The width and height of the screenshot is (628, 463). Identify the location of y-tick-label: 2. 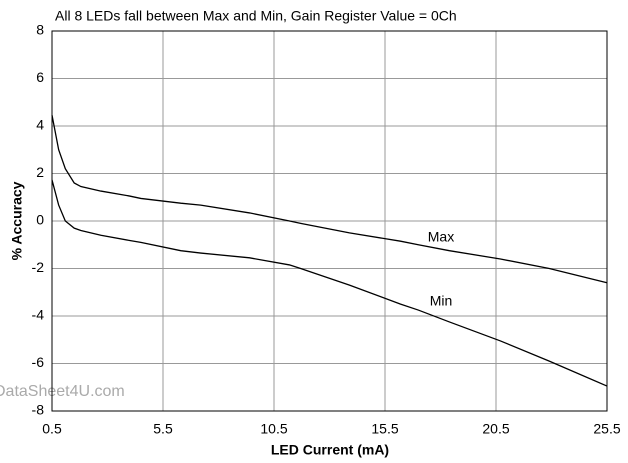
(40, 172).